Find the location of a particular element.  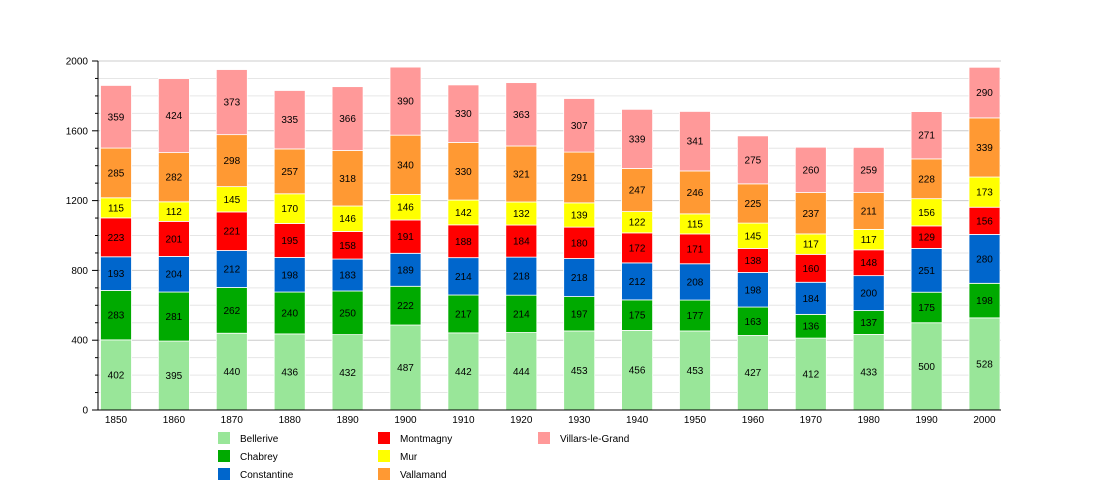

data-label: 500 is located at coordinates (926, 367).